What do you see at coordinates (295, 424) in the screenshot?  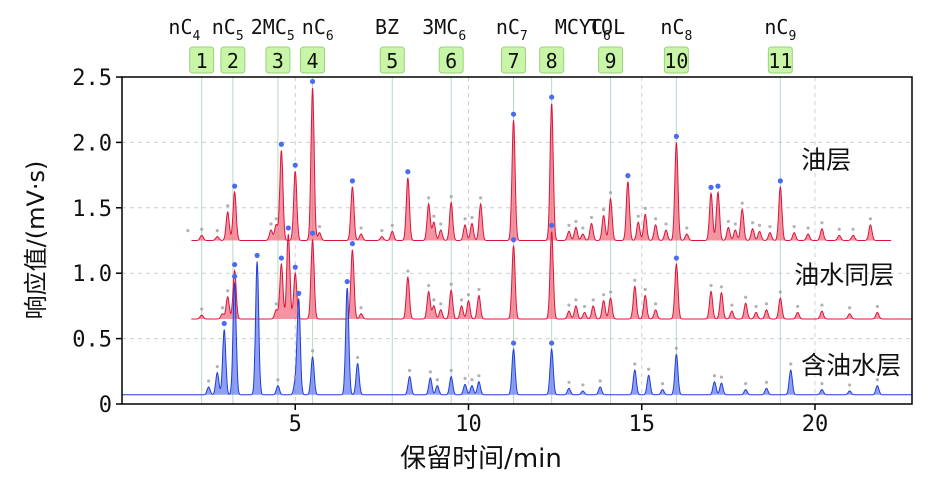 I see `x-tick-label: 5` at bounding box center [295, 424].